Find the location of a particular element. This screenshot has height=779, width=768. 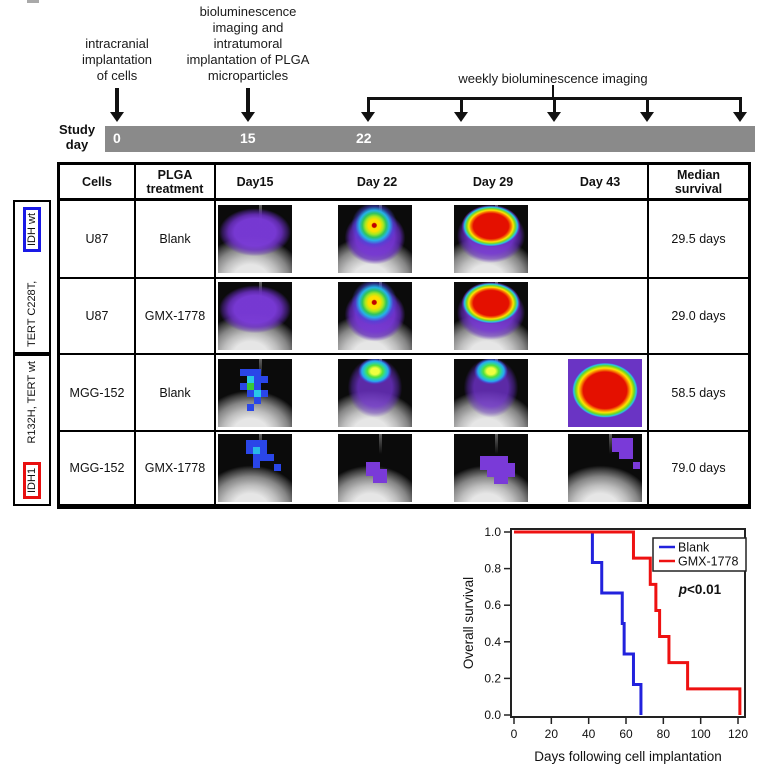

study-day-label: Study day is located at coordinates (77, 137).